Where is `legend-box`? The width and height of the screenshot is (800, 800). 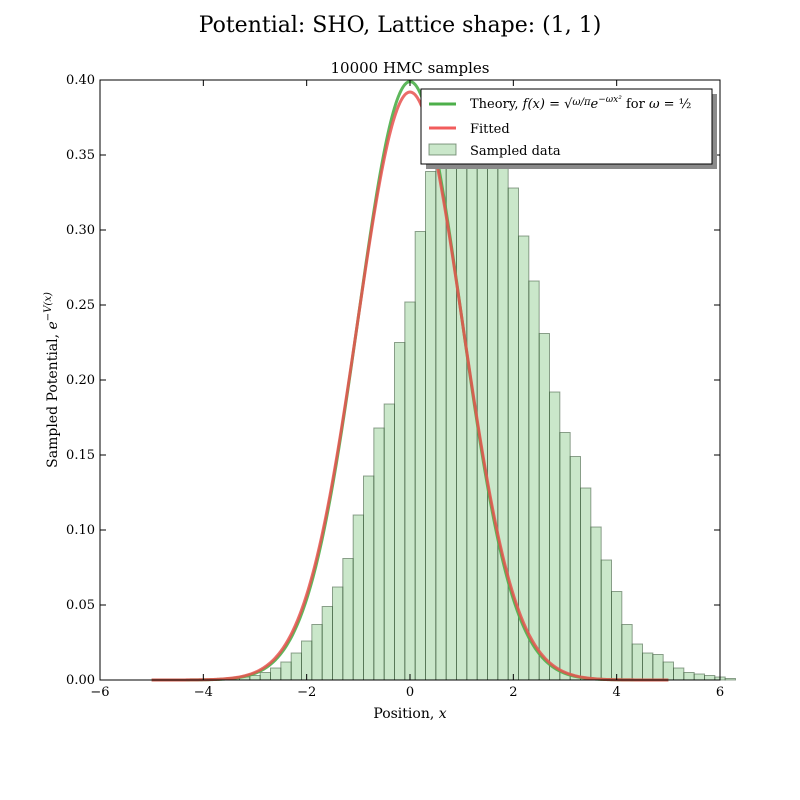 legend-box is located at coordinates (566, 126).